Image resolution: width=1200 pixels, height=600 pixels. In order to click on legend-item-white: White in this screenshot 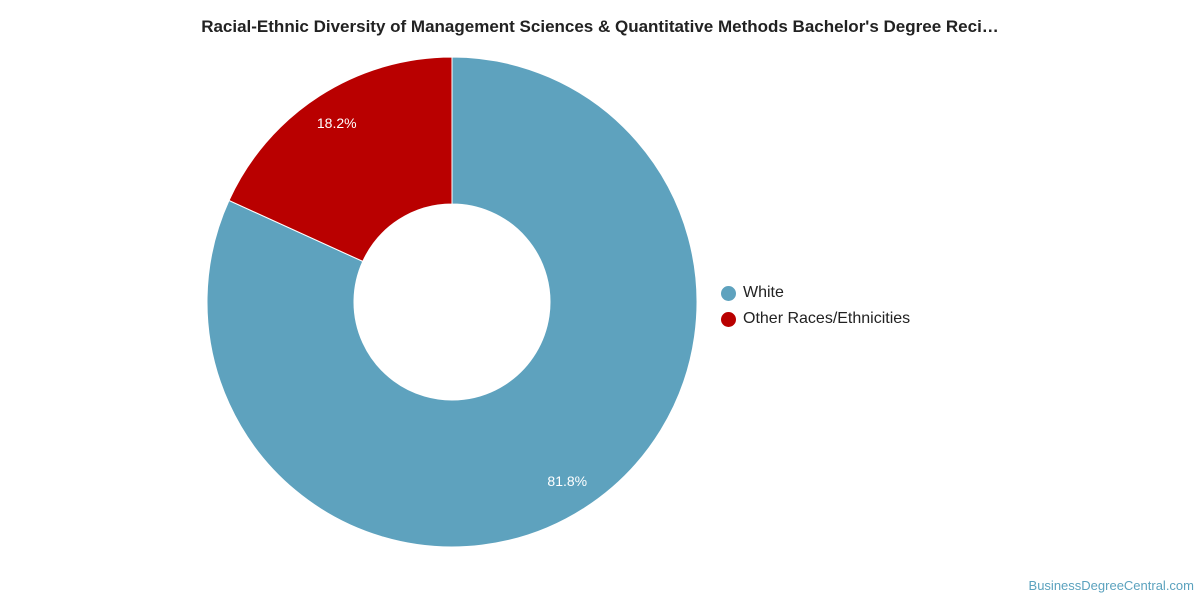, I will do `click(815, 293)`.